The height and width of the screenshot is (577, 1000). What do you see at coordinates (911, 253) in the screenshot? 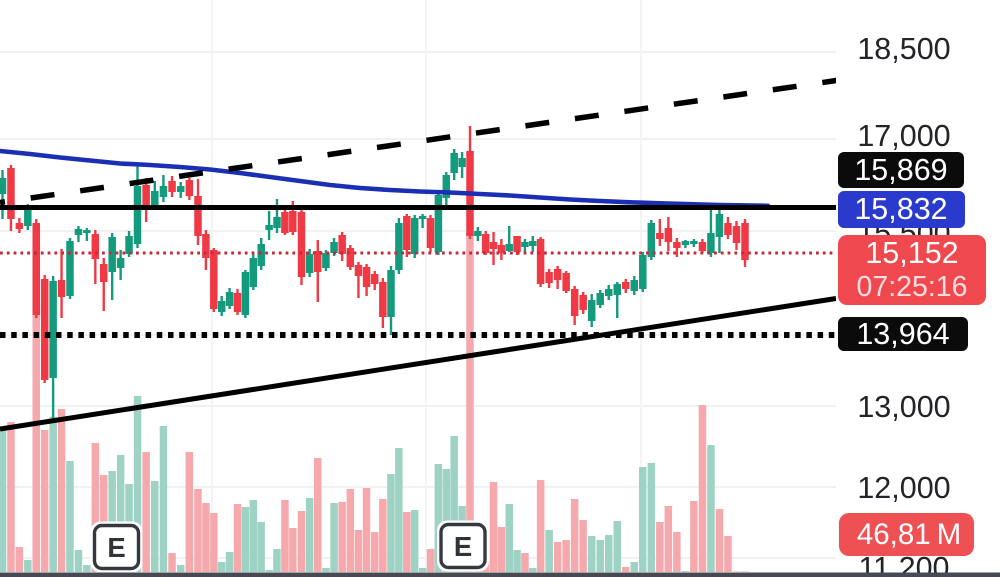
I see `svg-text: 15,152` at bounding box center [911, 253].